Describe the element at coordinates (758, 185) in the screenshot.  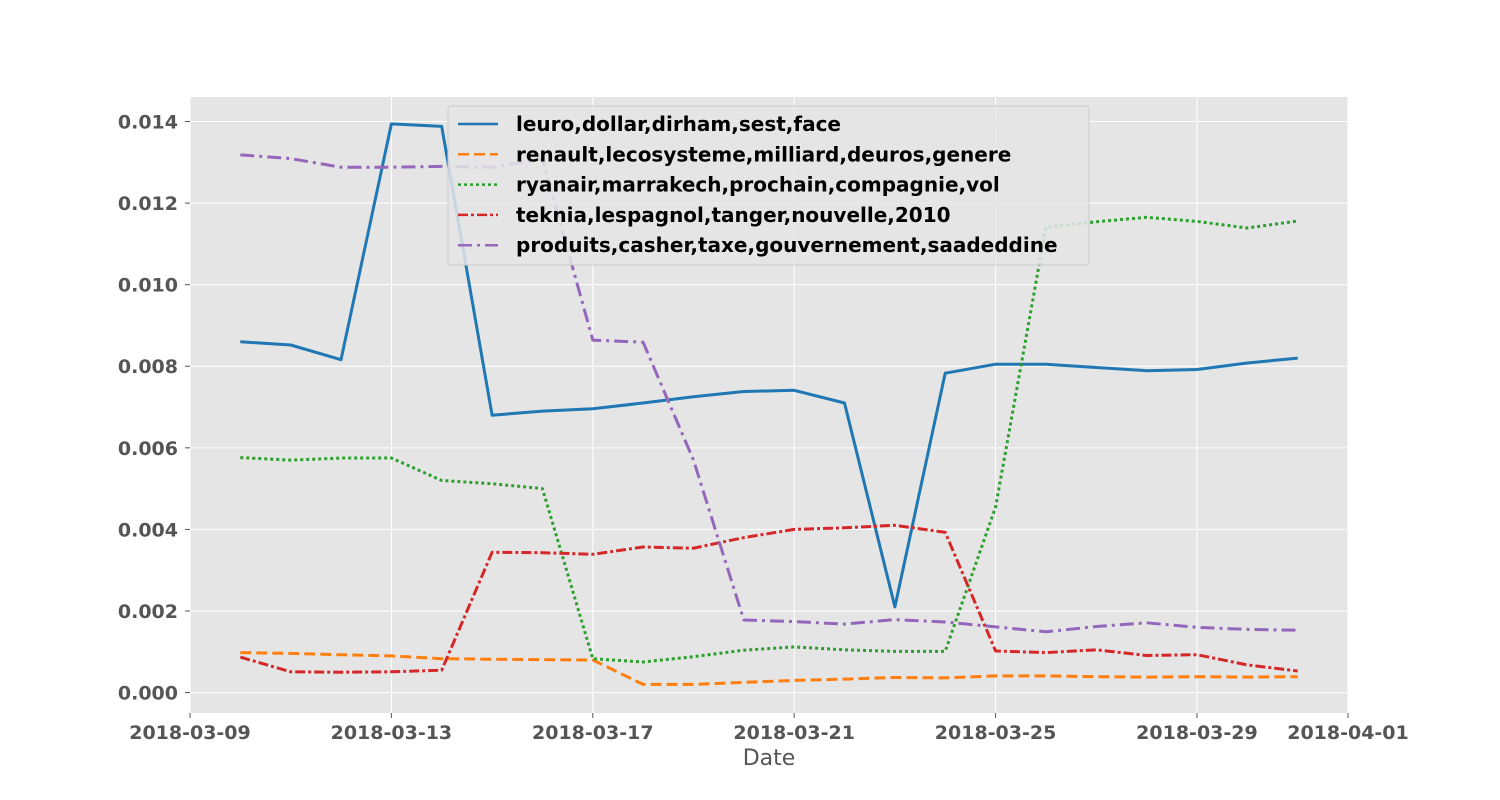
I see `legend-label-3: ryanair,marrakech,prochain,compagnie,vol` at that location.